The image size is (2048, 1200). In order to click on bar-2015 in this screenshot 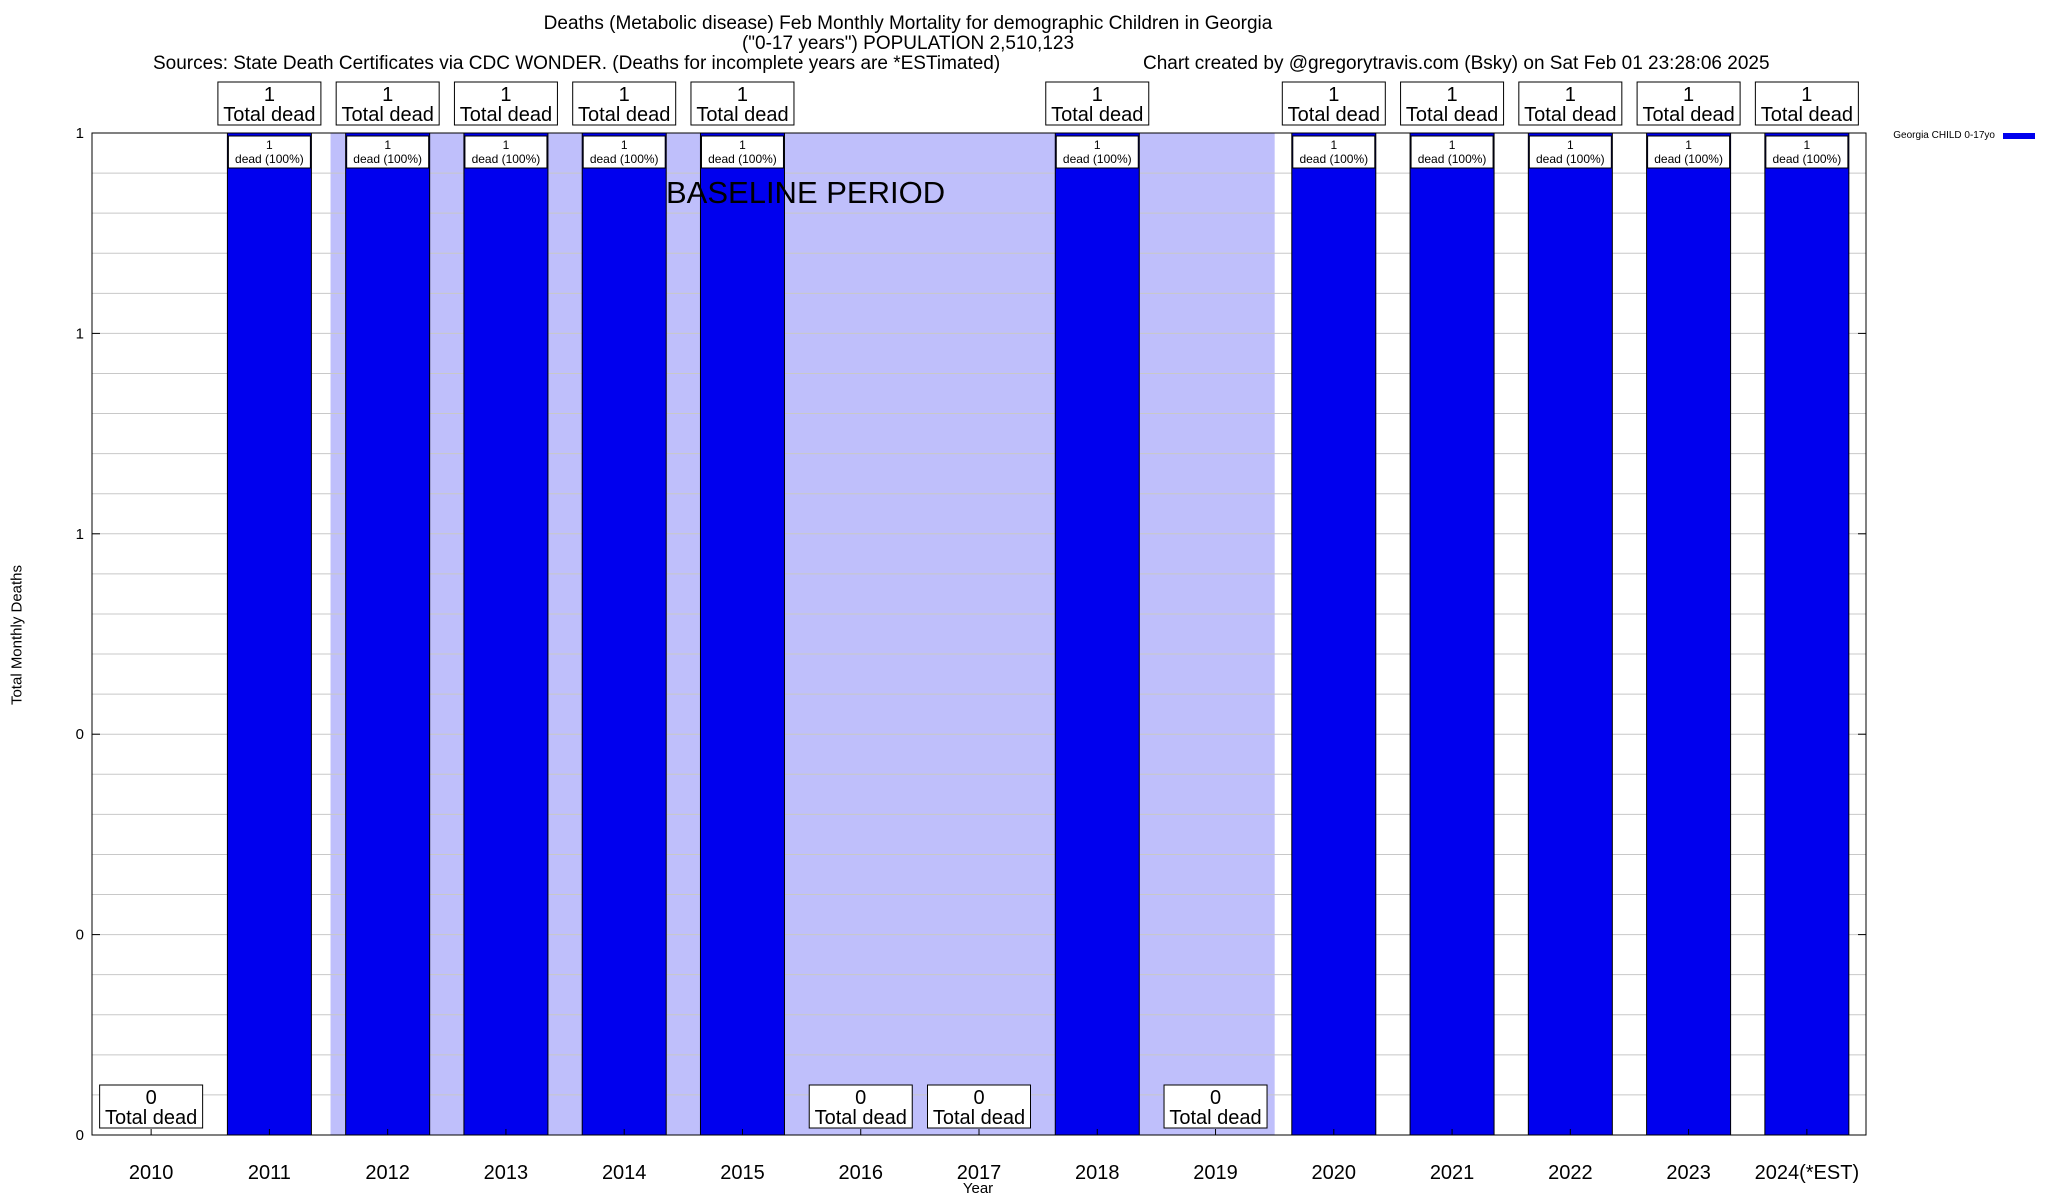, I will do `click(742, 634)`.